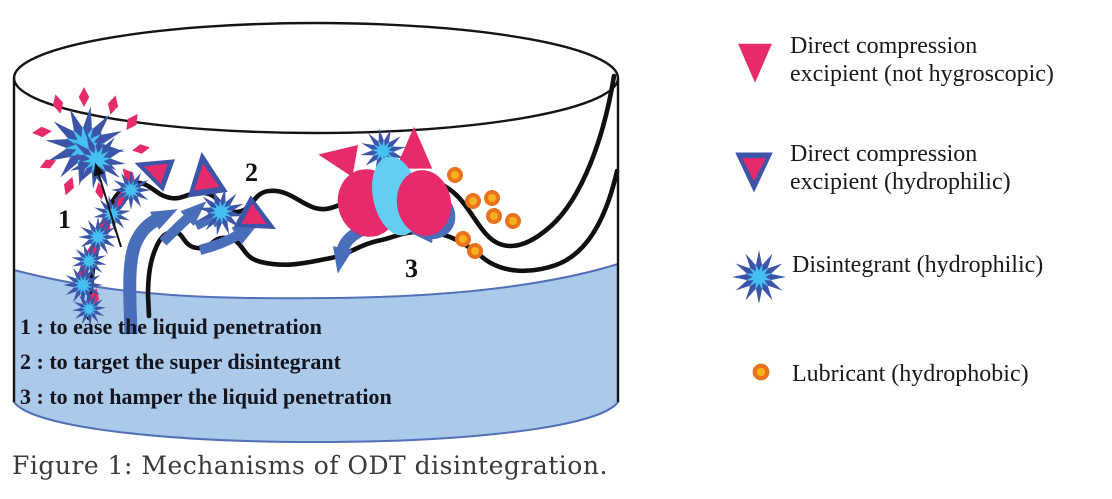  Describe the element at coordinates (424, 203) in the screenshot. I see `agglomerate-particle` at that location.